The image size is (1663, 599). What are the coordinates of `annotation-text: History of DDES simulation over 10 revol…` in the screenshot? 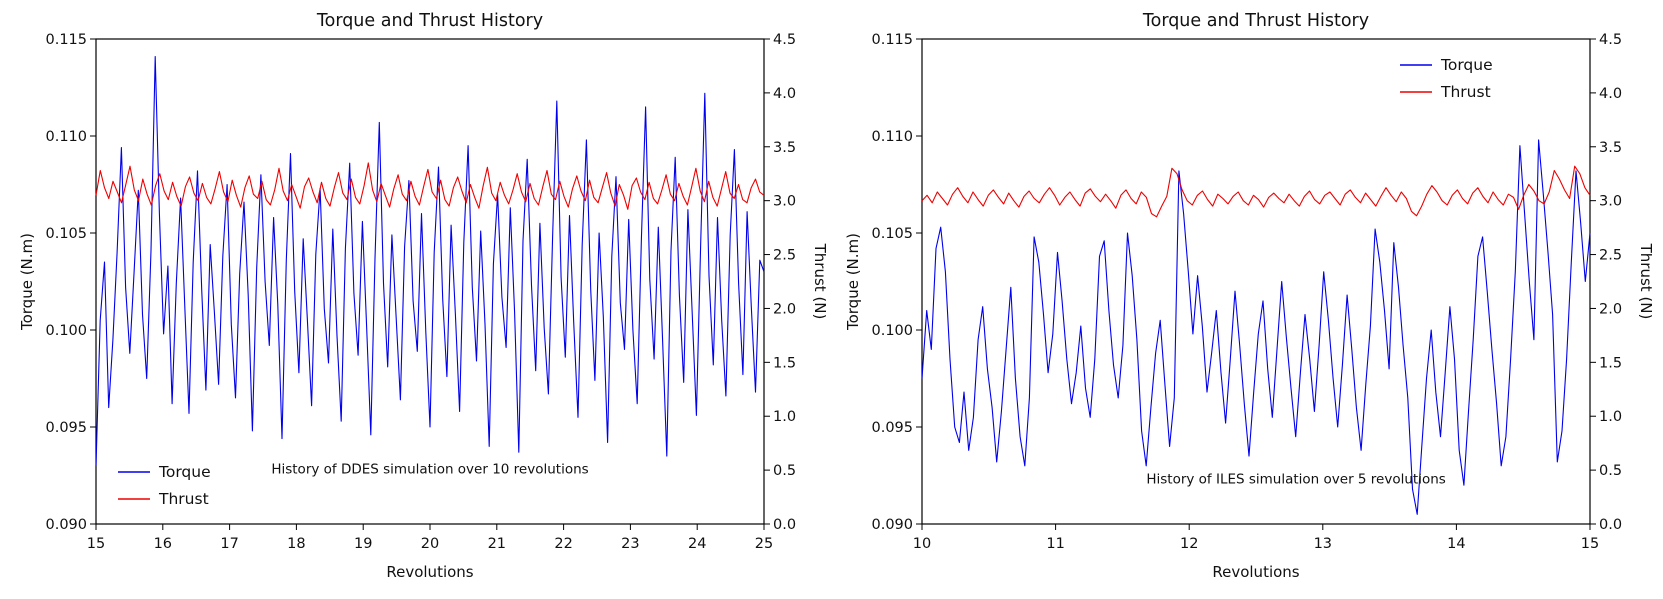 It's located at (429, 470).